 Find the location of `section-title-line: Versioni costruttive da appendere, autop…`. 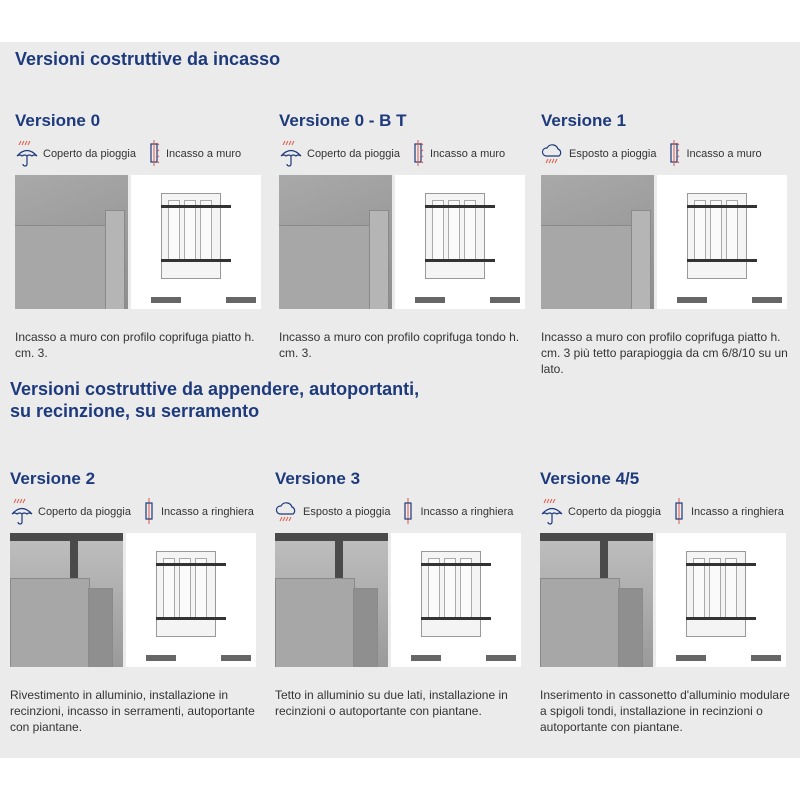

section-title-line: Versioni costruttive da appendere, autop… is located at coordinates (215, 389).